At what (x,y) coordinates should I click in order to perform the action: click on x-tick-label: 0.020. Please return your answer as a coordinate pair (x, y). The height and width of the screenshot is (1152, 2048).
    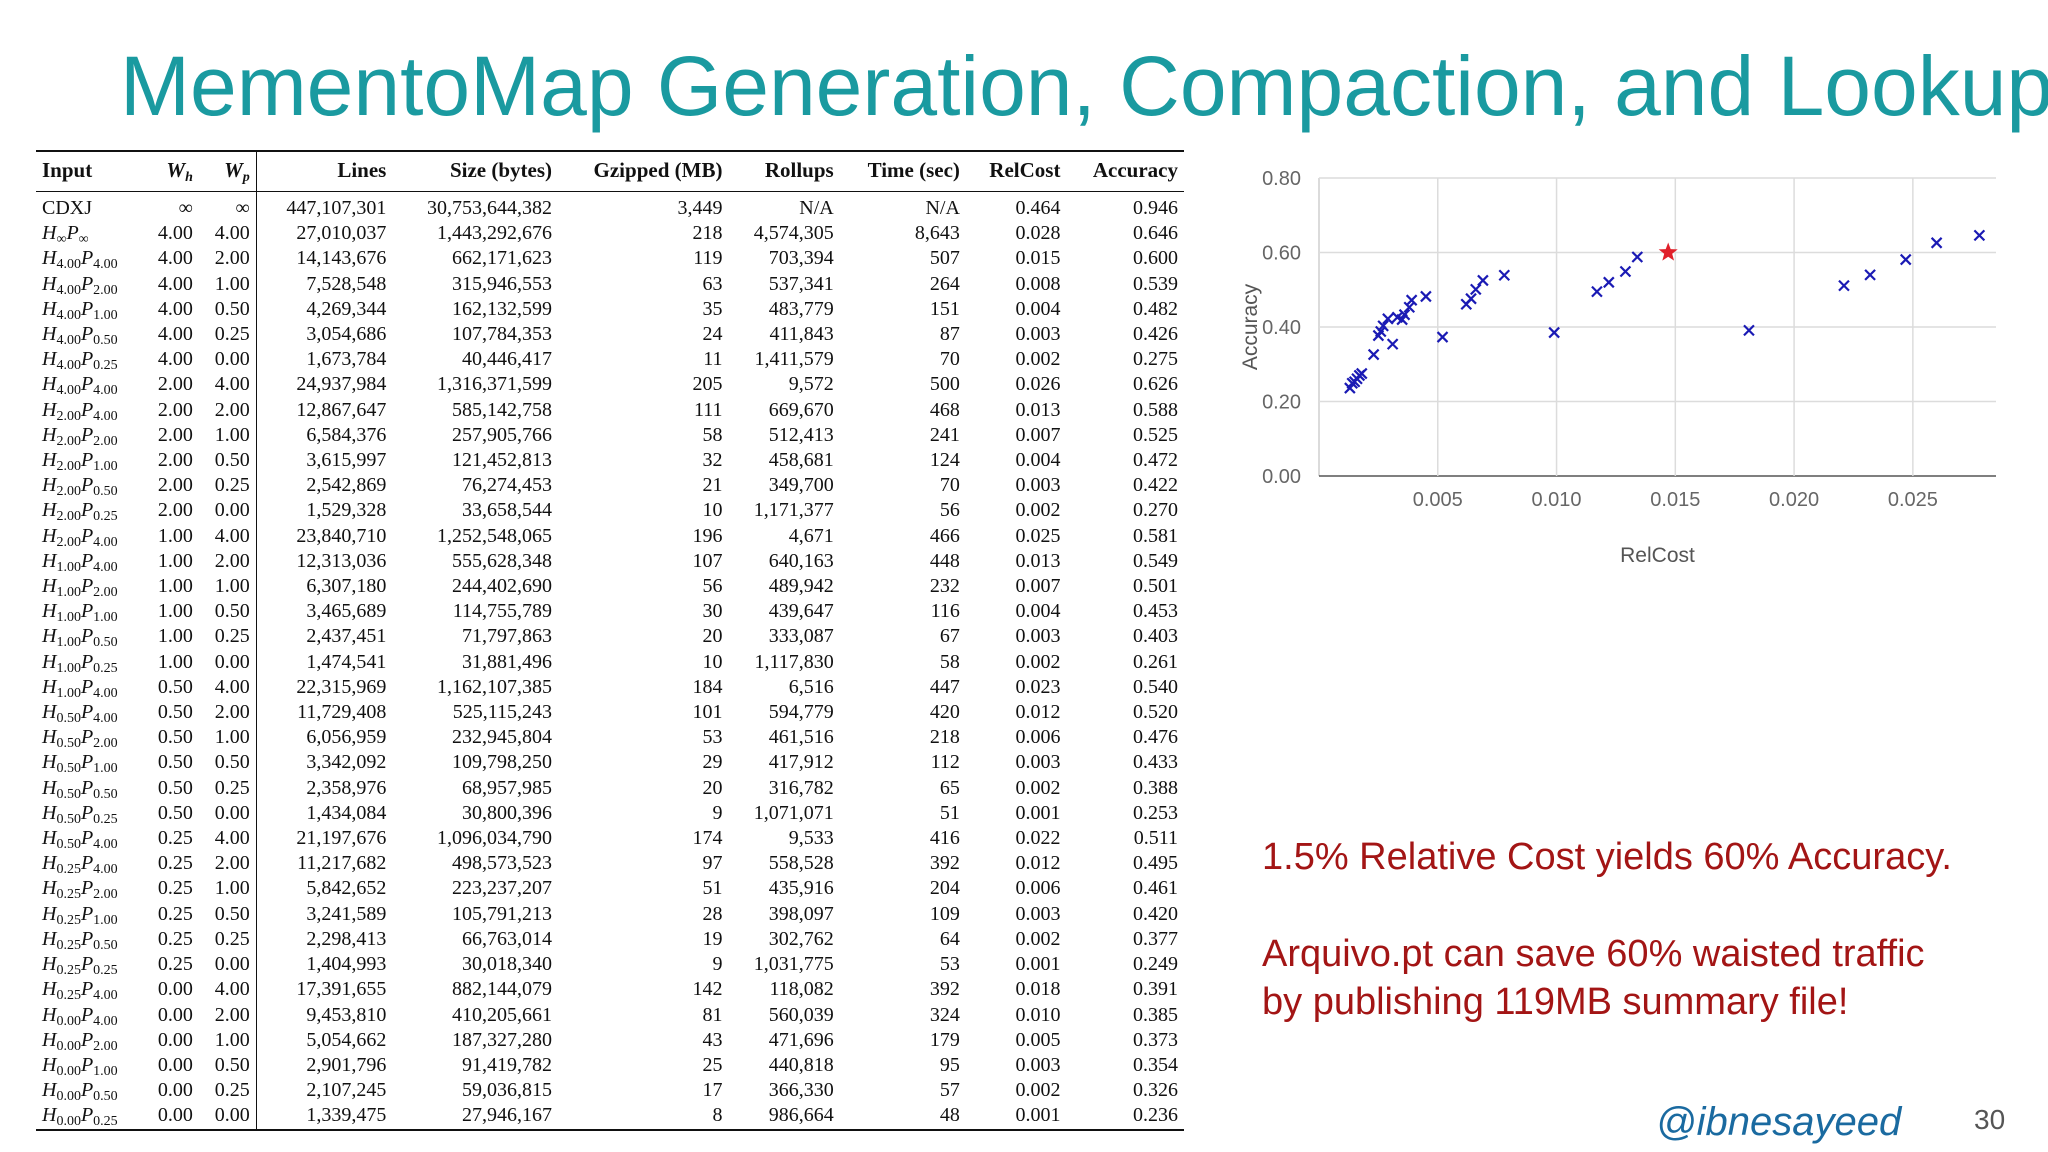
    Looking at the image, I should click on (1794, 500).